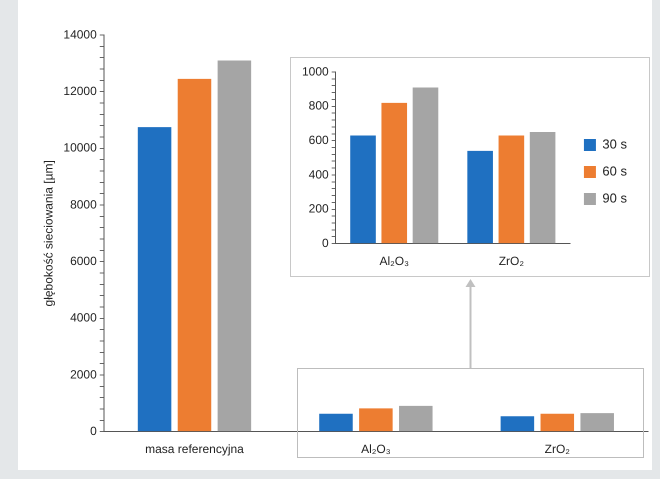 Image resolution: width=660 pixels, height=479 pixels. What do you see at coordinates (615, 144) in the screenshot?
I see `legend-label: 30 s` at bounding box center [615, 144].